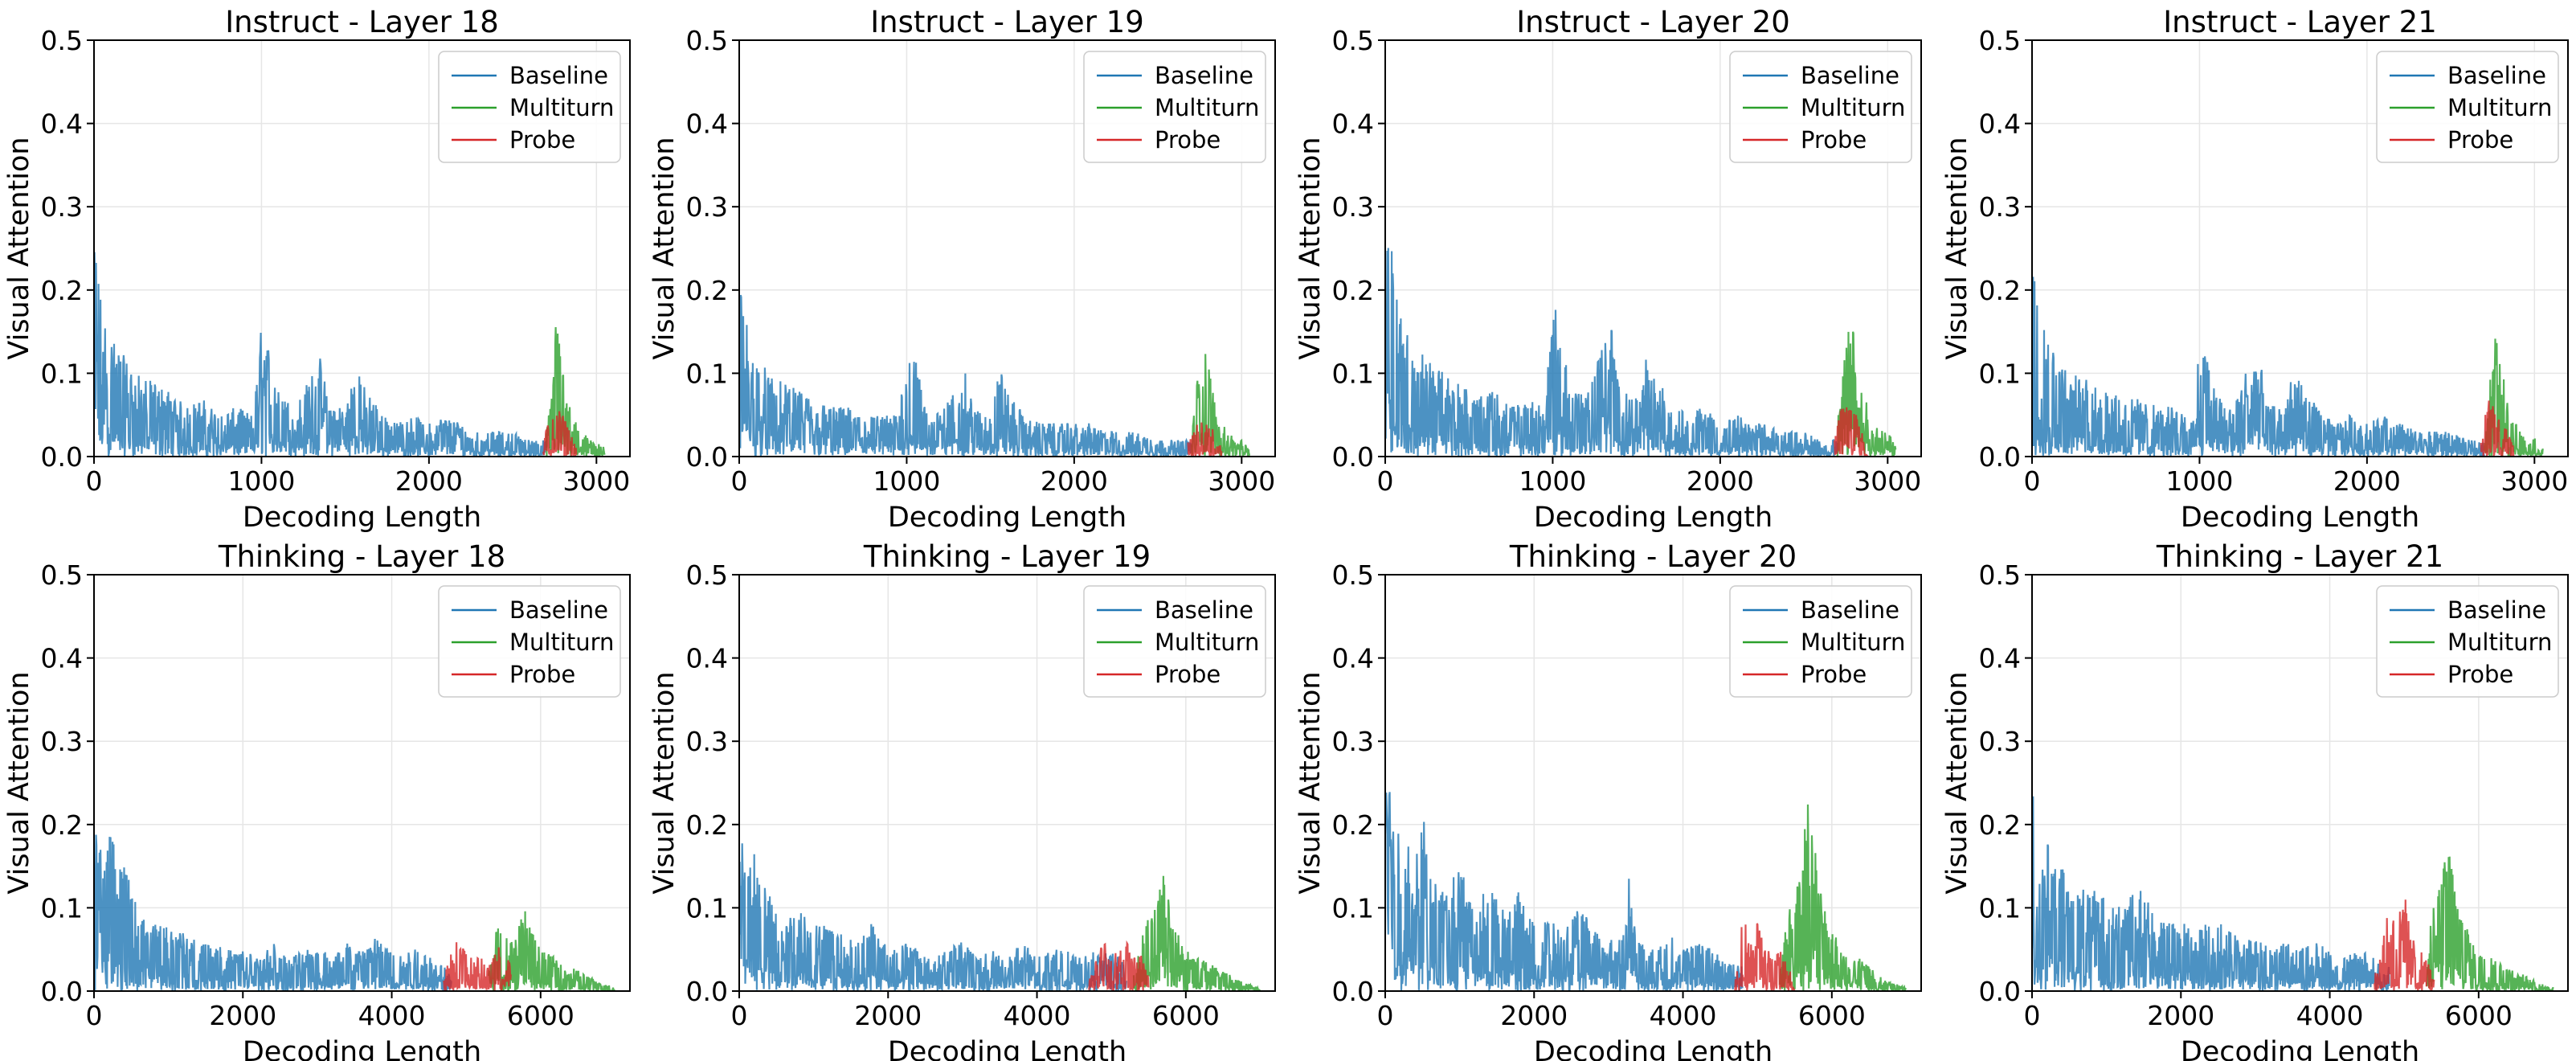  What do you see at coordinates (1186, 1016) in the screenshot?
I see `x-tick-label: 6000` at bounding box center [1186, 1016].